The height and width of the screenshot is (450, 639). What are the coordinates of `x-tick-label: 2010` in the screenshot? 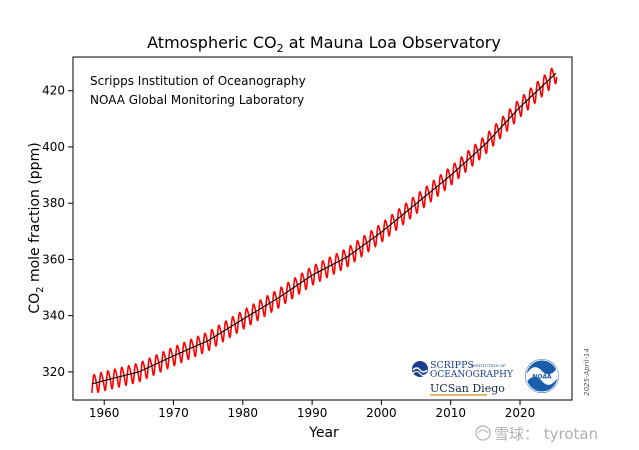 It's located at (450, 413).